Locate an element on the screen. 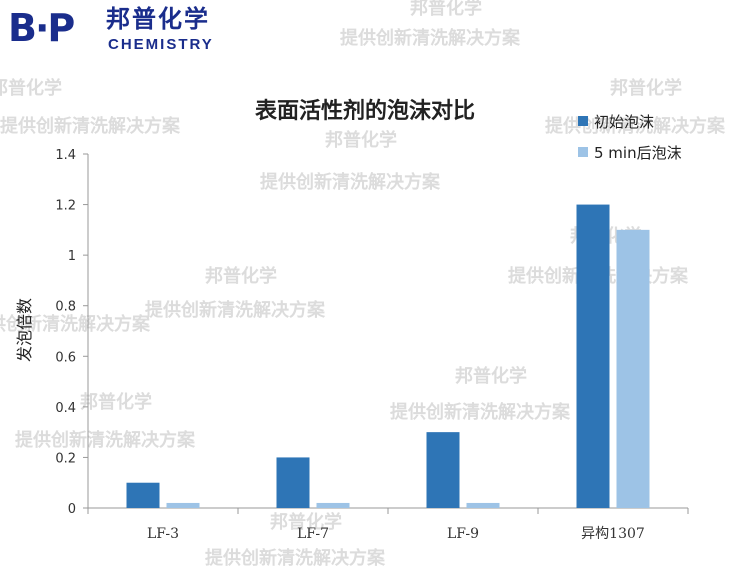 Image resolution: width=732 pixels, height=570 pixels. x-tick-label: LF-9 is located at coordinates (463, 534).